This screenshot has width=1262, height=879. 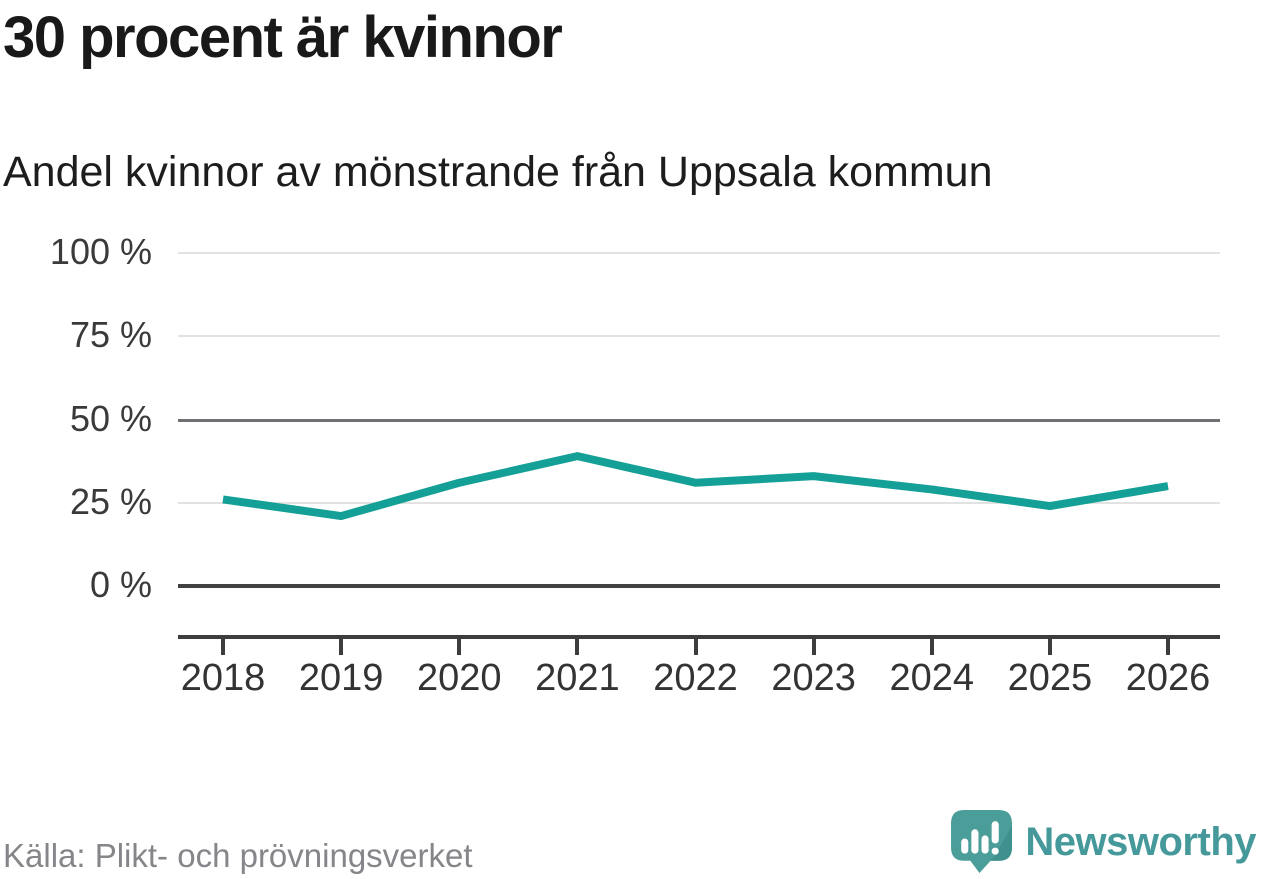 What do you see at coordinates (695, 486) in the screenshot?
I see `data-line` at bounding box center [695, 486].